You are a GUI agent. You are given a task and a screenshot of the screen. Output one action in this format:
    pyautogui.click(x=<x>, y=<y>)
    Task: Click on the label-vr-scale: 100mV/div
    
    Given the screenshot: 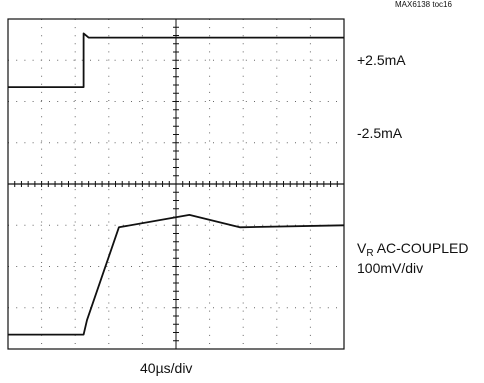 What is the action you would take?
    pyautogui.click(x=390, y=268)
    